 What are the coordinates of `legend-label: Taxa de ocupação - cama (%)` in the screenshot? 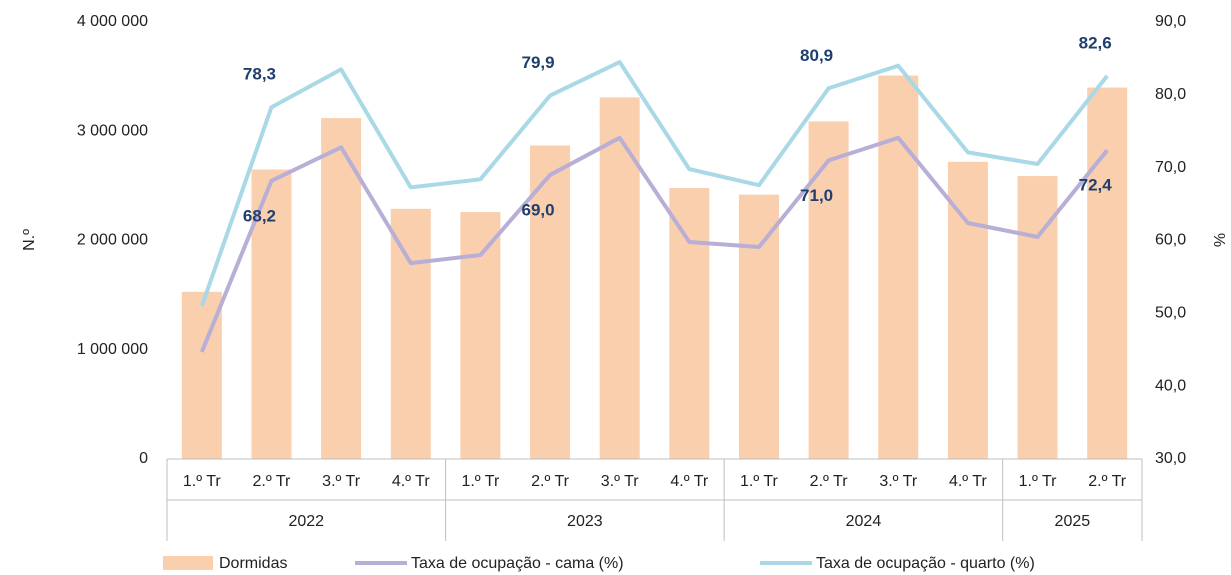 It's located at (517, 563).